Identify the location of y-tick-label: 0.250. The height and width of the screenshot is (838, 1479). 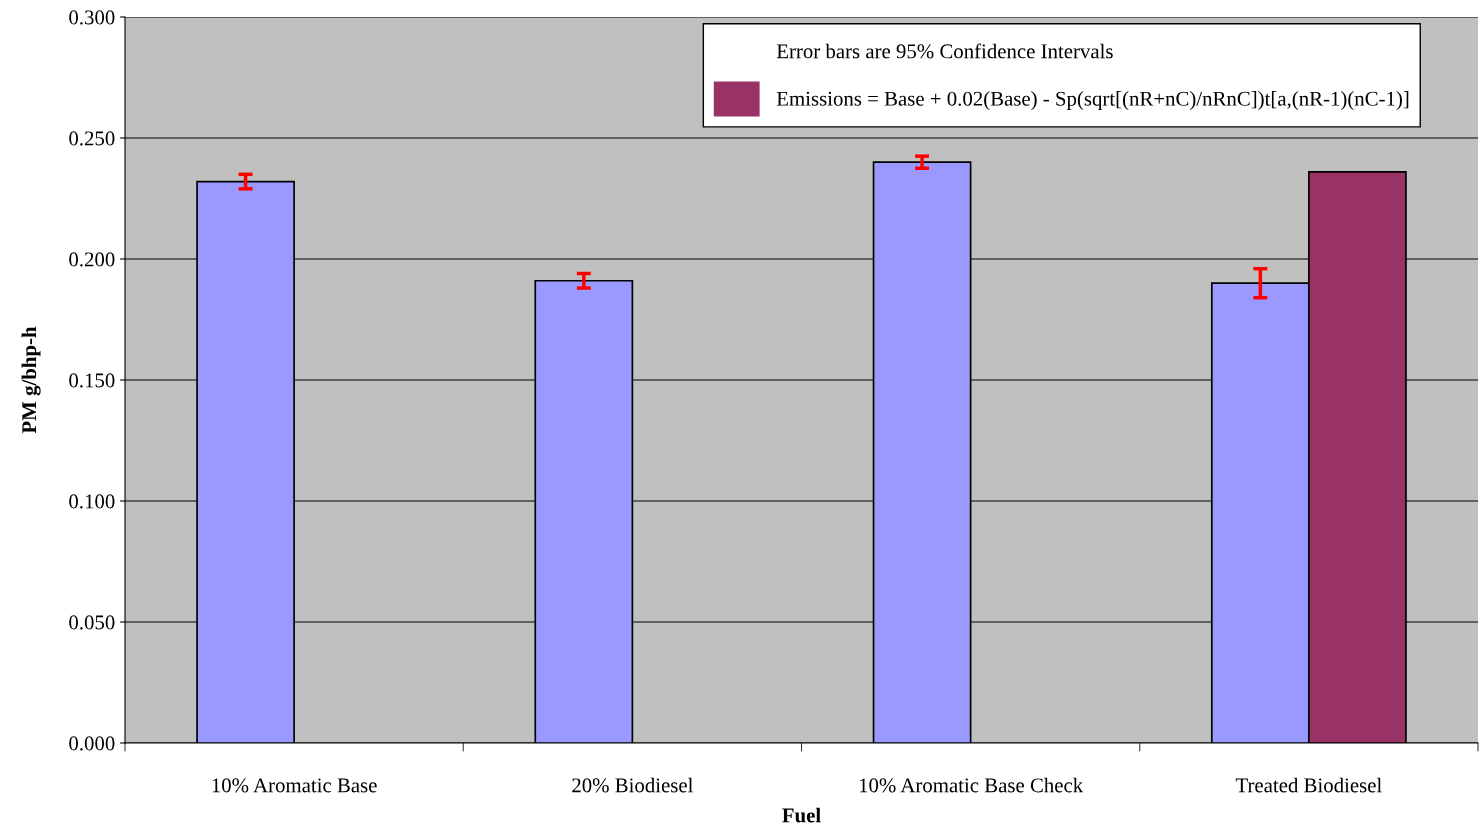
(92, 138).